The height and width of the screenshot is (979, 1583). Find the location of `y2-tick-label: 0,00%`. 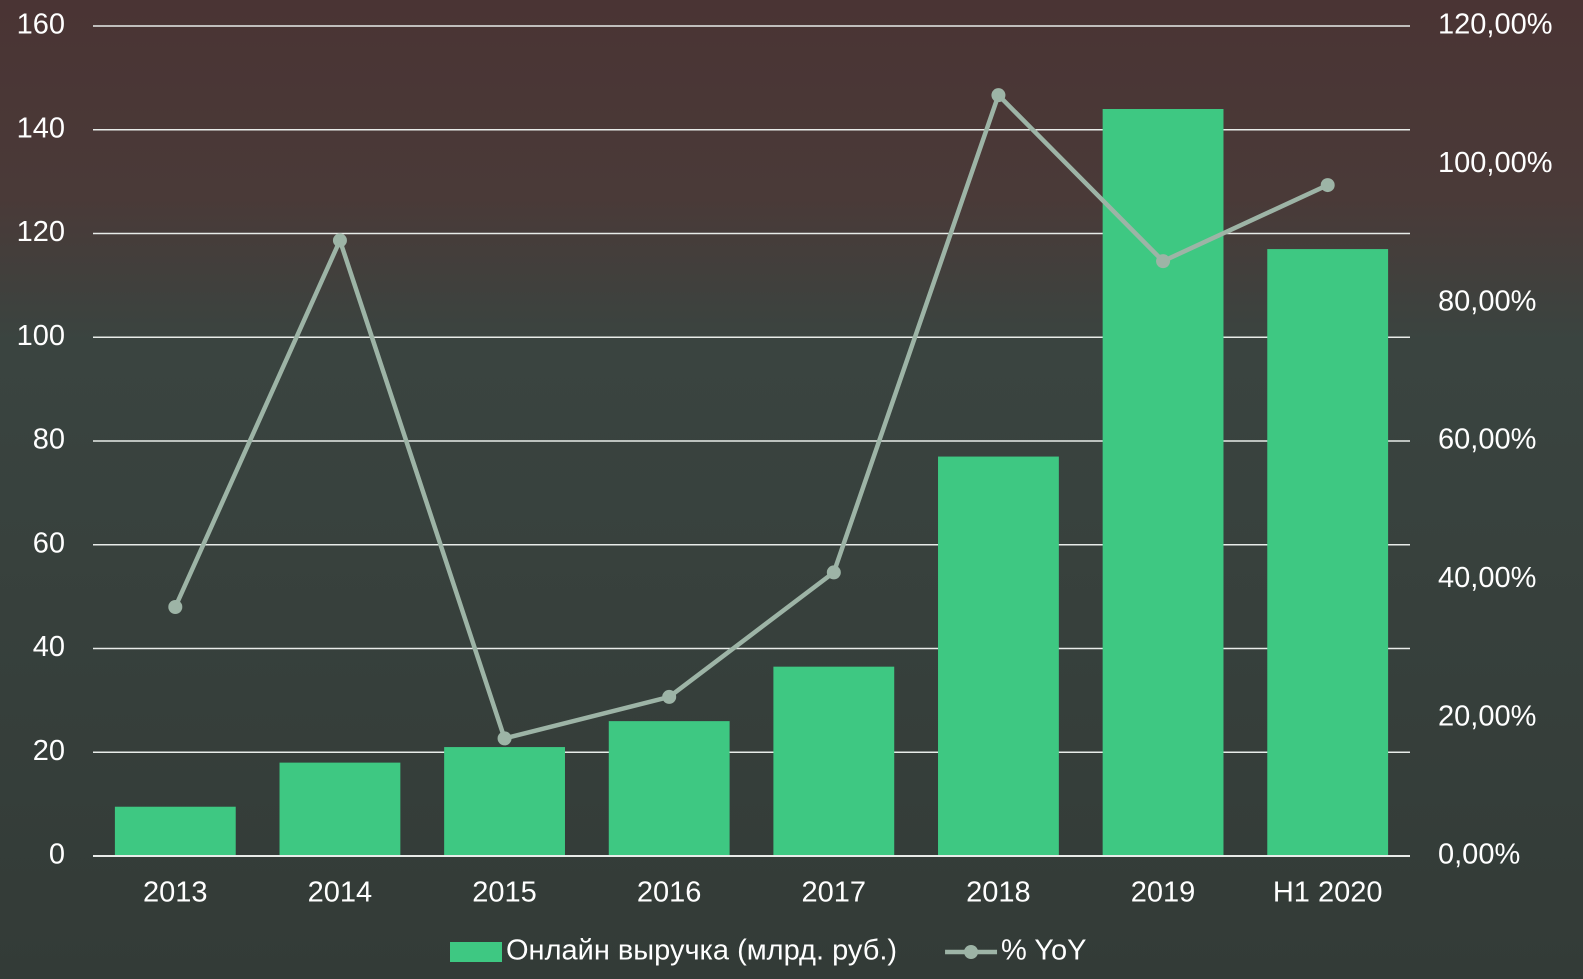

y2-tick-label: 0,00% is located at coordinates (1479, 855).